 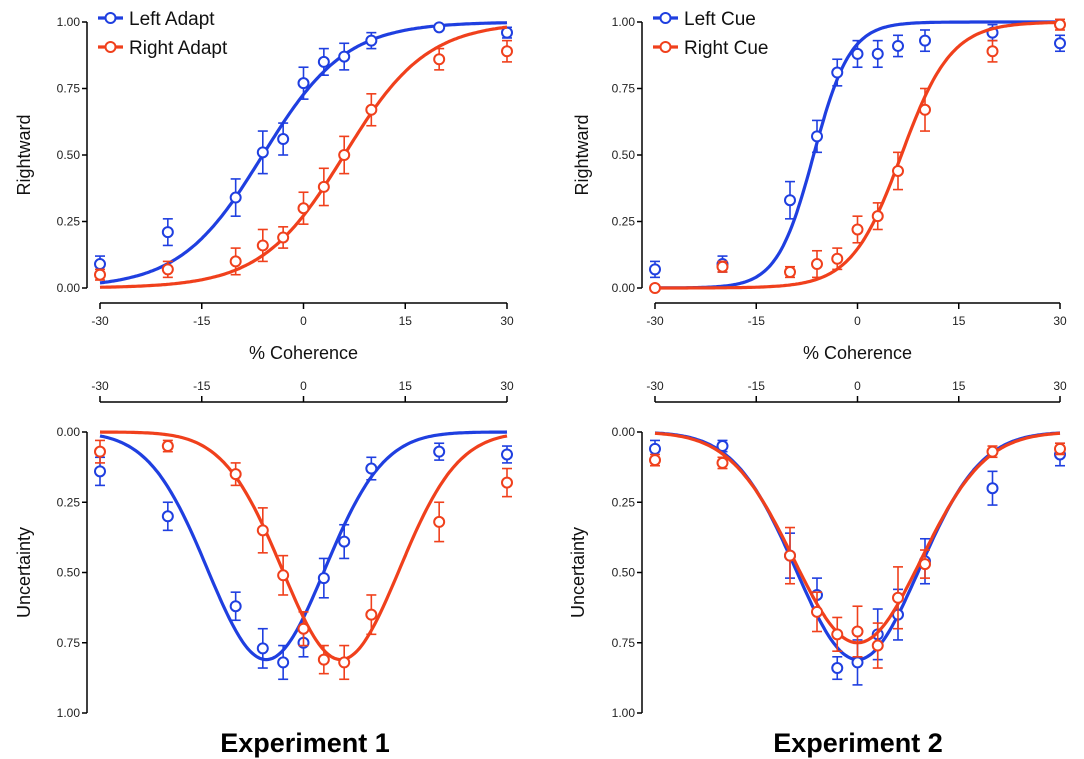 I want to click on legend-label: Left Adapt, so click(x=172, y=19).